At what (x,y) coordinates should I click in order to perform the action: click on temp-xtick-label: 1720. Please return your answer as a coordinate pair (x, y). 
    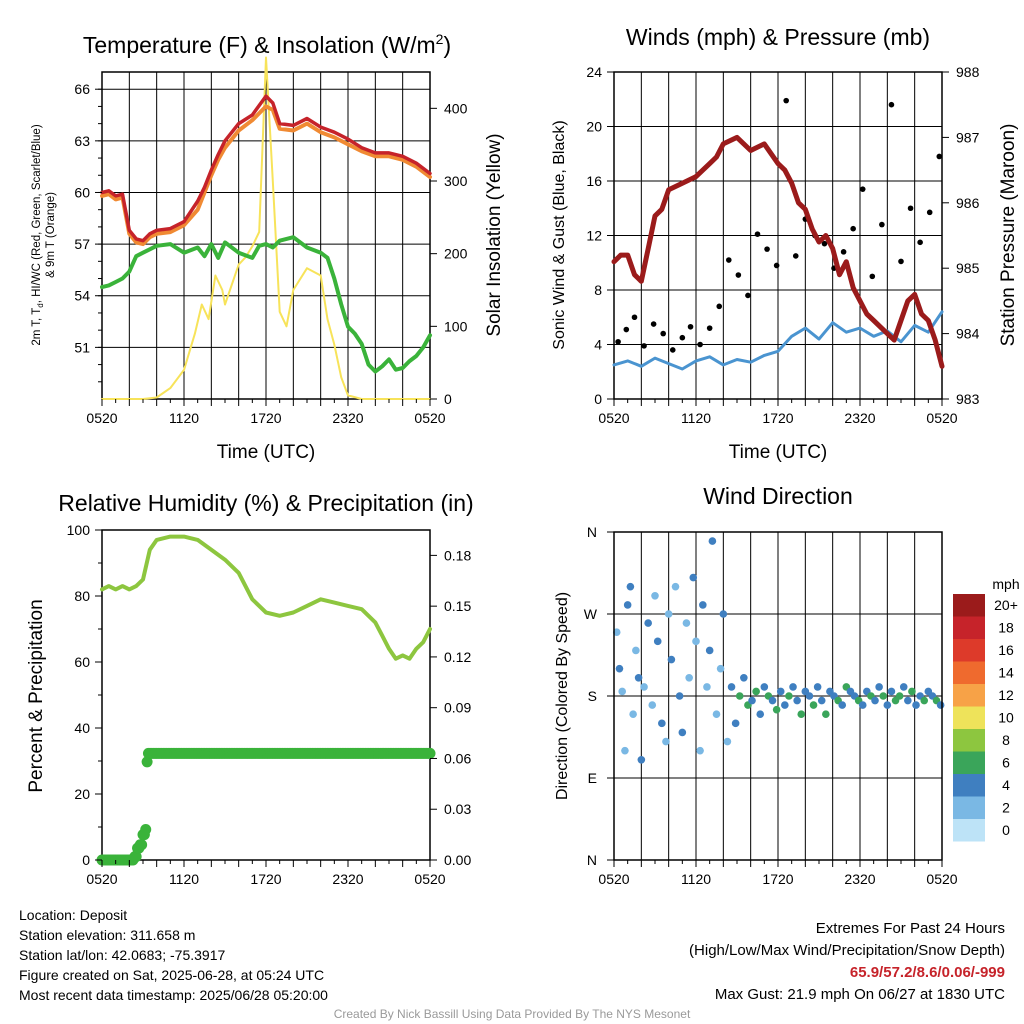
    Looking at the image, I should click on (265, 418).